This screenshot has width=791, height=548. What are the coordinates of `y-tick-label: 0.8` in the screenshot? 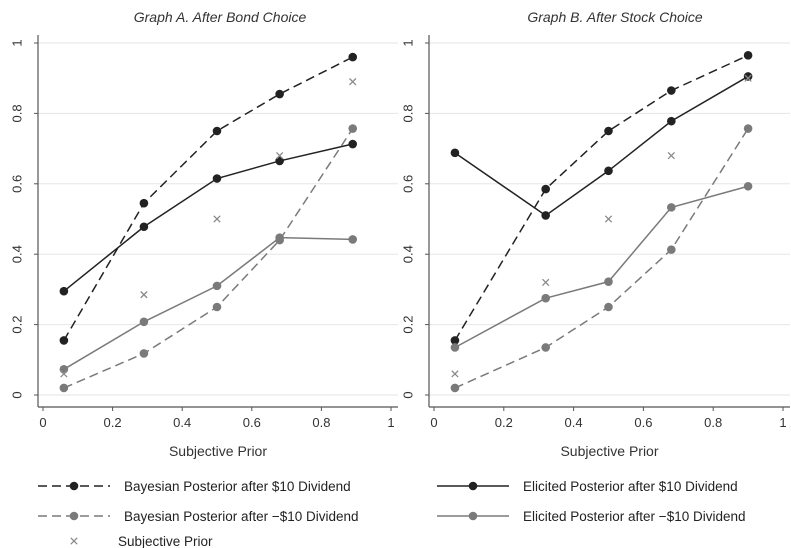 It's located at (16, 113).